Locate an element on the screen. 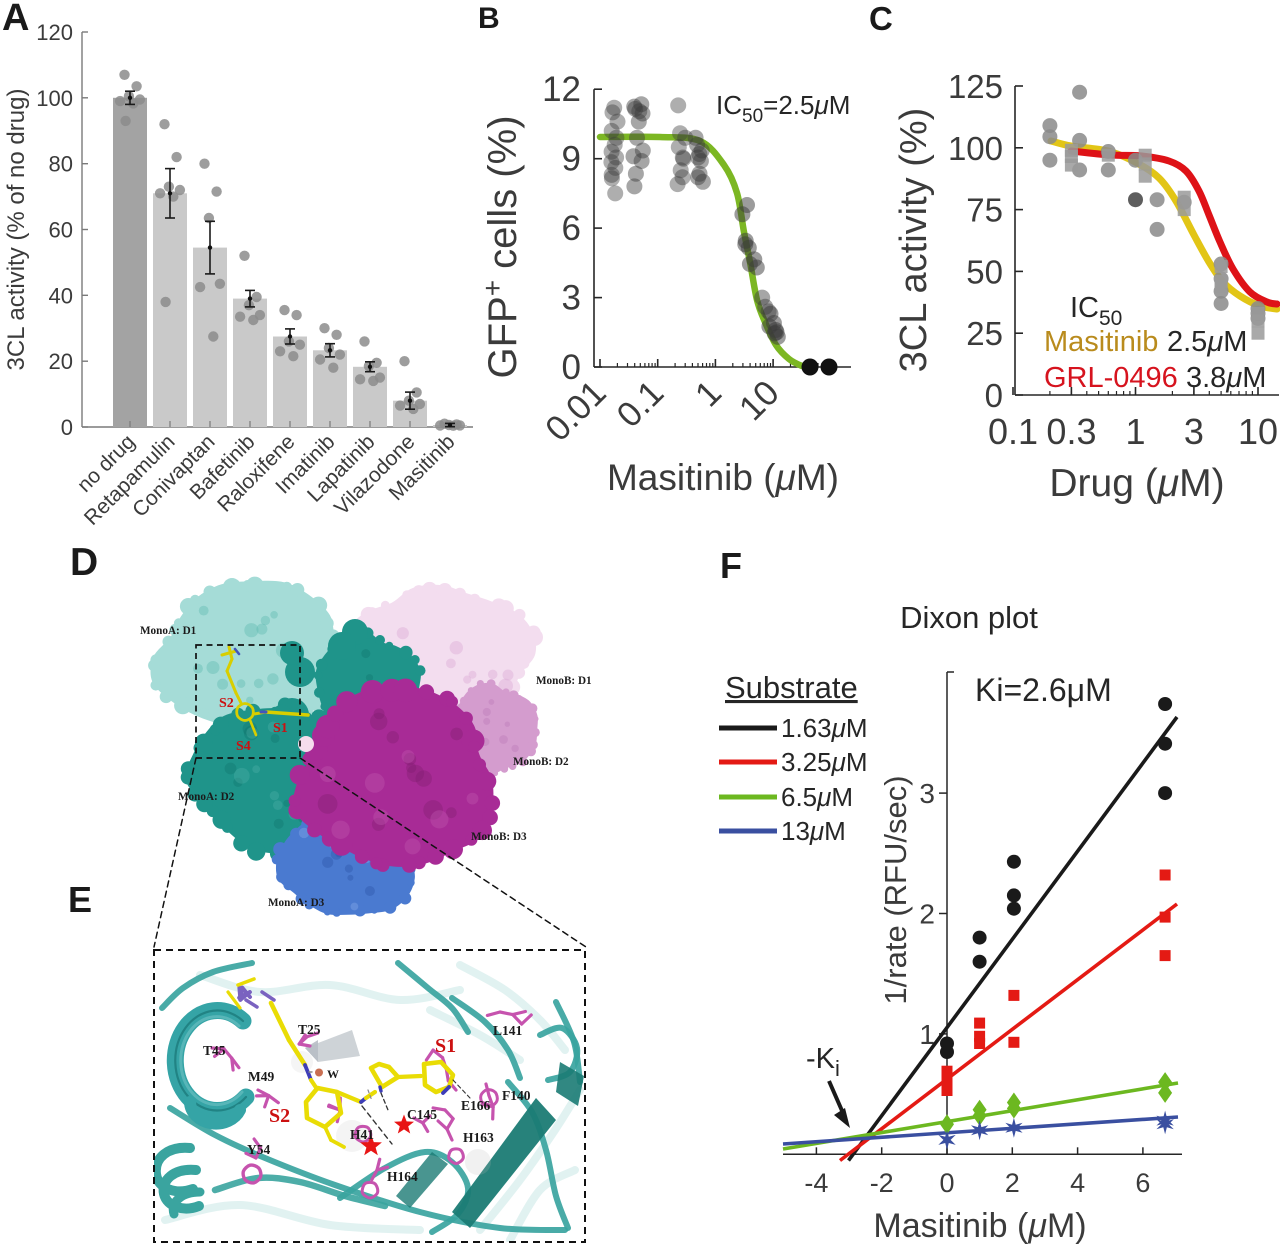  svg-text: T25 is located at coordinates (309, 1029).